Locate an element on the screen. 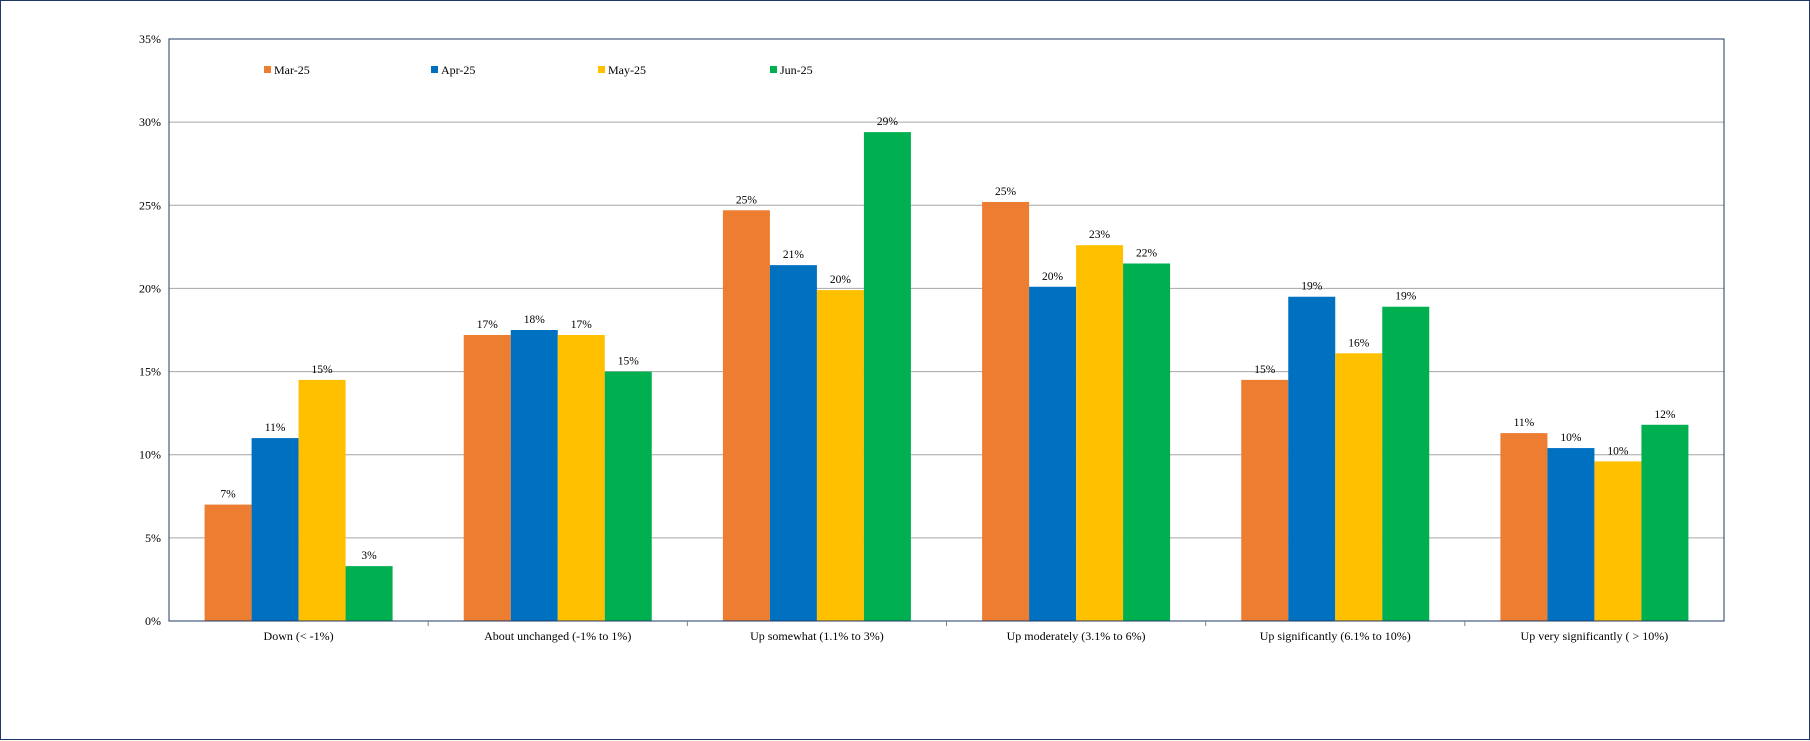 This screenshot has height=741, width=1810. legend-entry: May-25 is located at coordinates (627, 70).